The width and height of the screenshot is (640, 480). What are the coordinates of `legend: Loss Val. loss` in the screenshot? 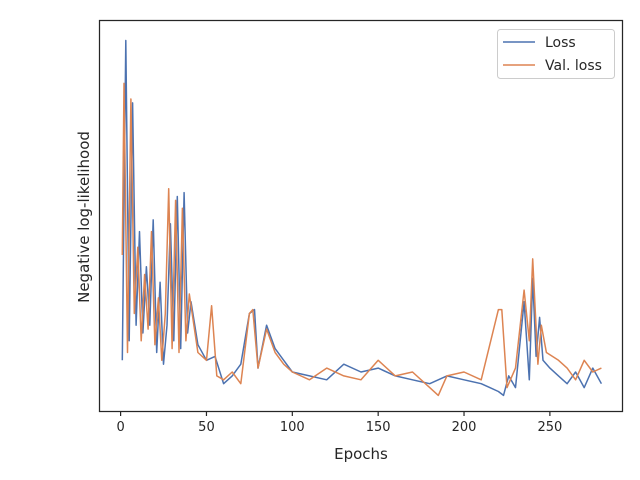 It's located at (556, 54).